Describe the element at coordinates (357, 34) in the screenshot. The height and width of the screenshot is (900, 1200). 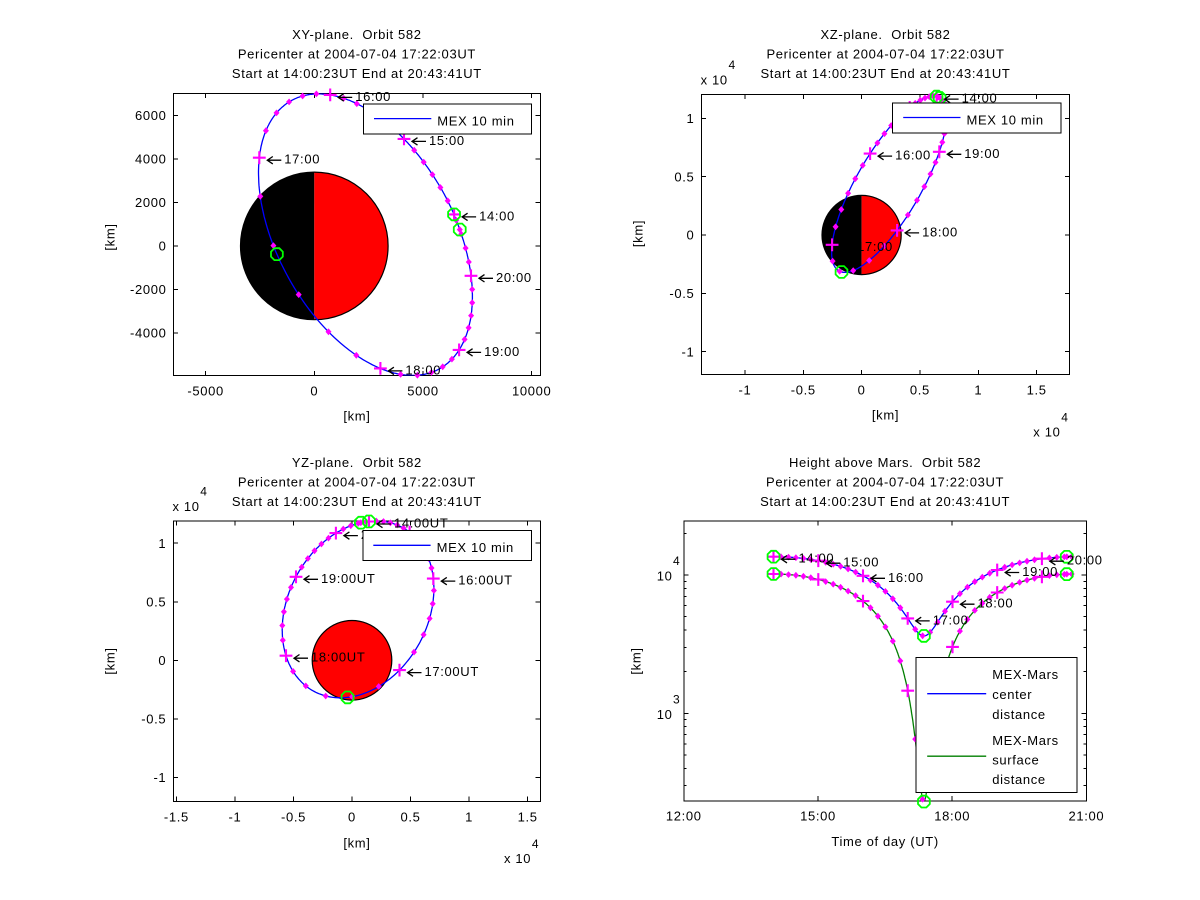
I see `svg-text: XY-plane. Orbit 582` at that location.